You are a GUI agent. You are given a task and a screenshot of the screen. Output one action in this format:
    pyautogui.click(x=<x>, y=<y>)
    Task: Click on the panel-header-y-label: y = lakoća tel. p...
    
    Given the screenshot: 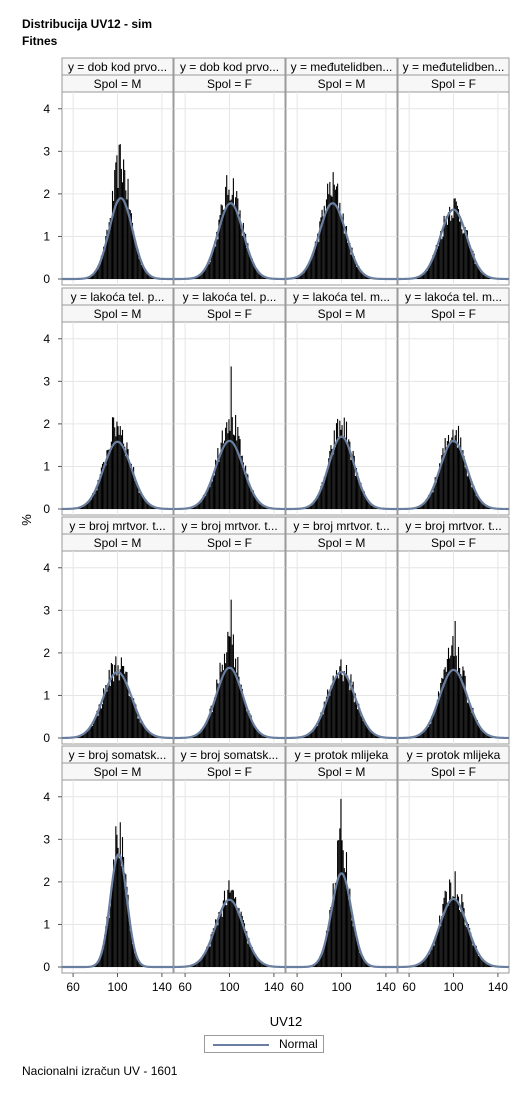 What is the action you would take?
    pyautogui.click(x=230, y=297)
    